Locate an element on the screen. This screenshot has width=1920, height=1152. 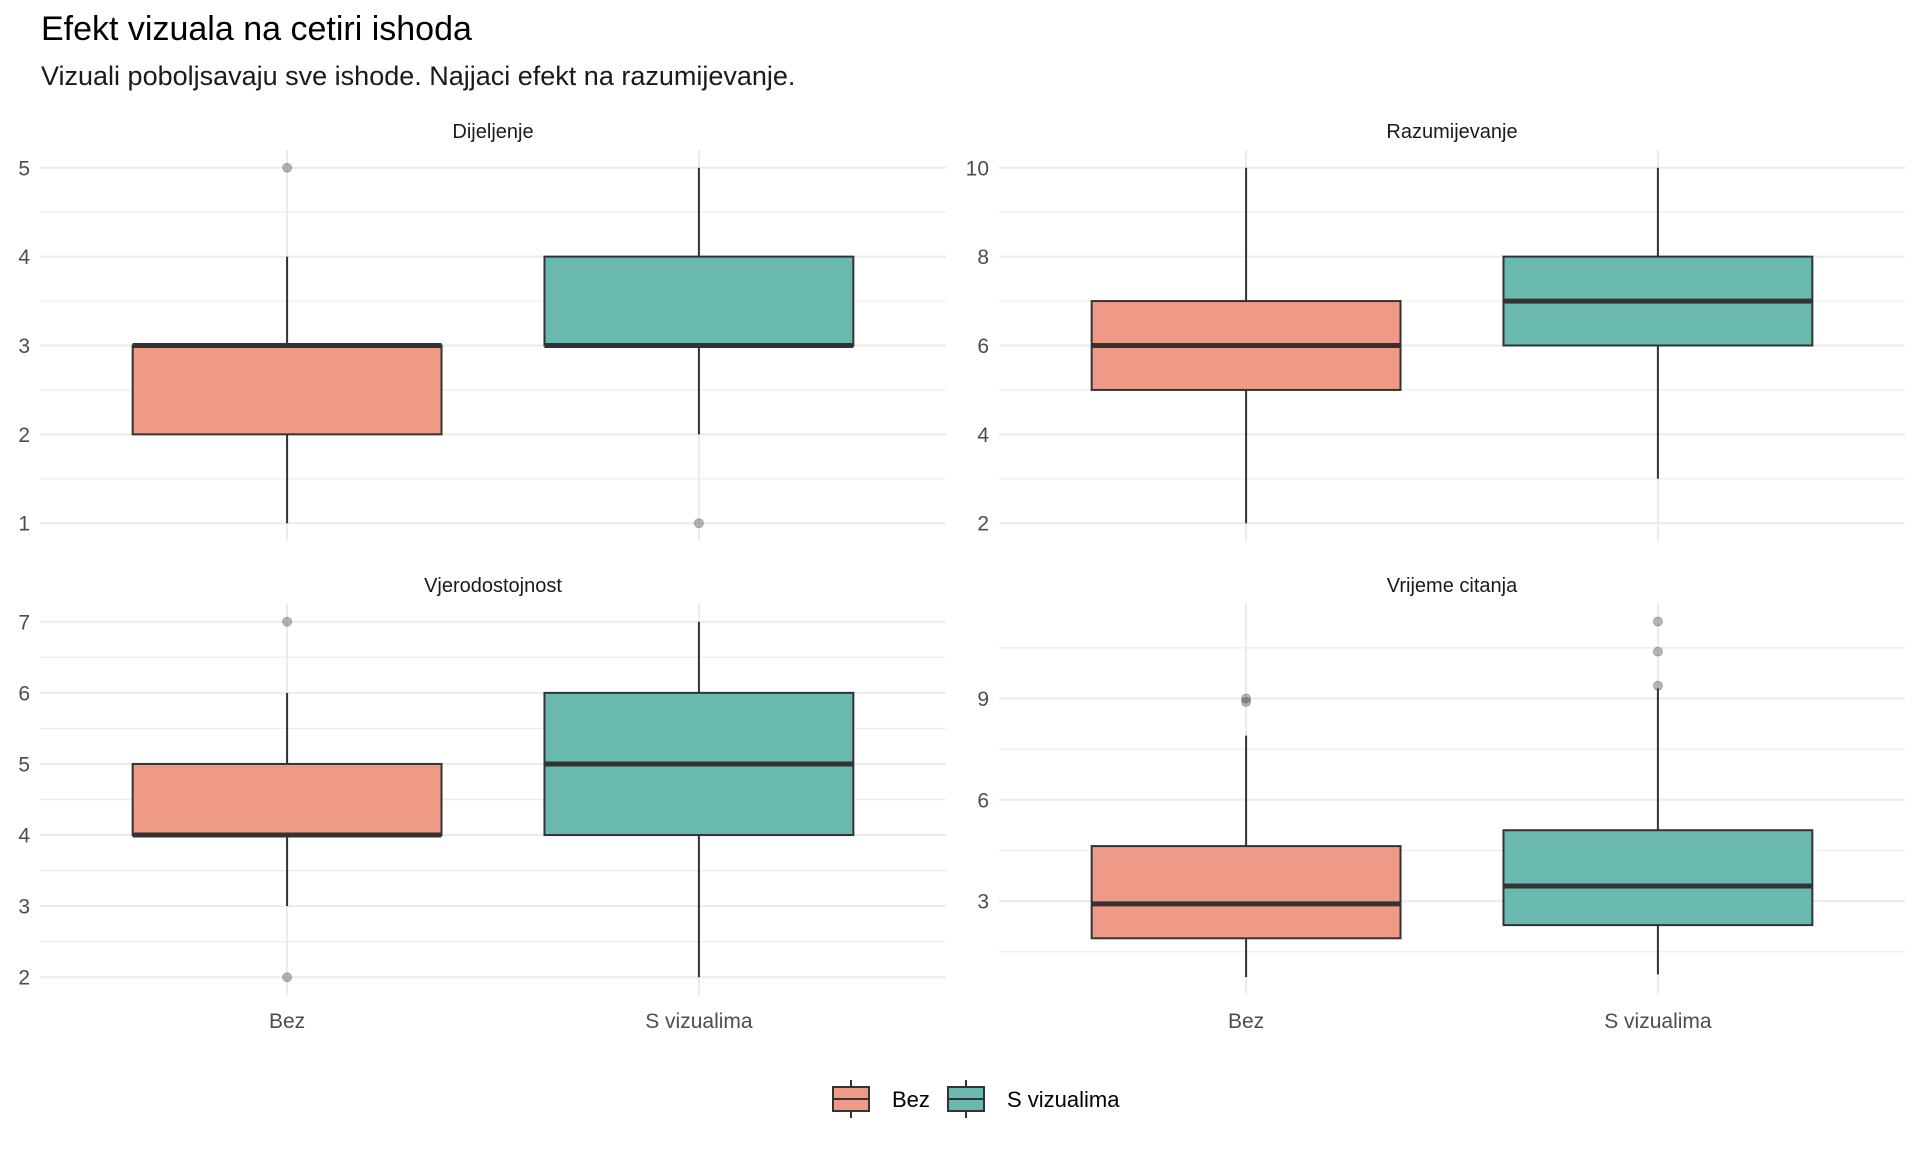
facet-strip-label: Dijeljenje is located at coordinates (492, 132).